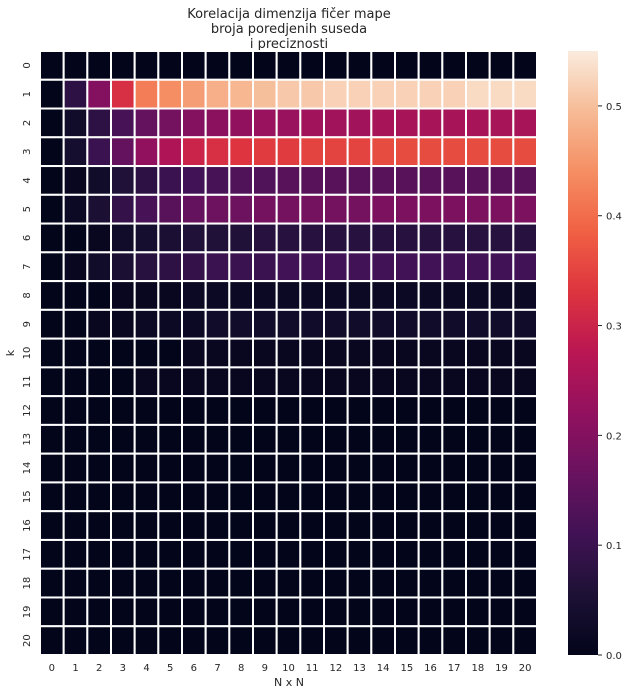  What do you see at coordinates (288, 668) in the screenshot?
I see `x-tick-label: 10` at bounding box center [288, 668].